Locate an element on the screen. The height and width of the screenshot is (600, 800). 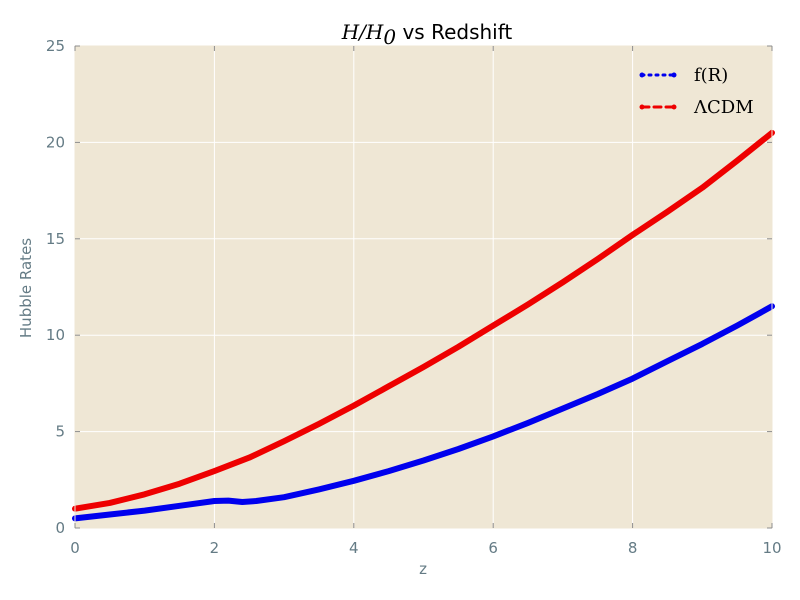
x-tick-label: 10 is located at coordinates (771, 548).